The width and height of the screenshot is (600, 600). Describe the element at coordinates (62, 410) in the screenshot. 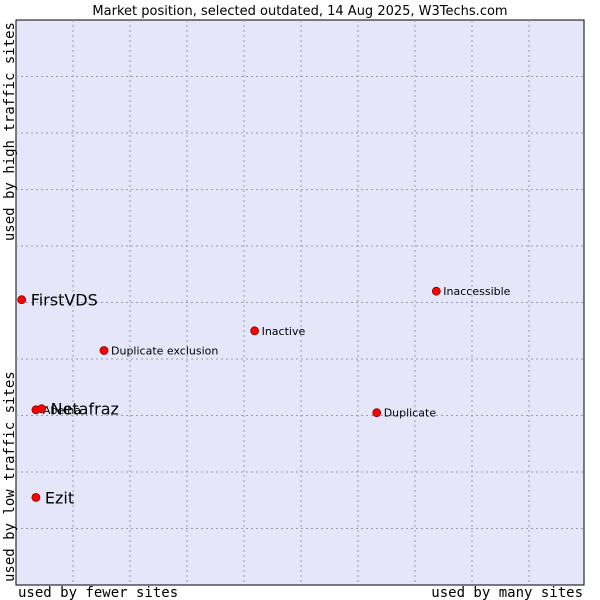

I see `data-point-label: Abelha` at that location.